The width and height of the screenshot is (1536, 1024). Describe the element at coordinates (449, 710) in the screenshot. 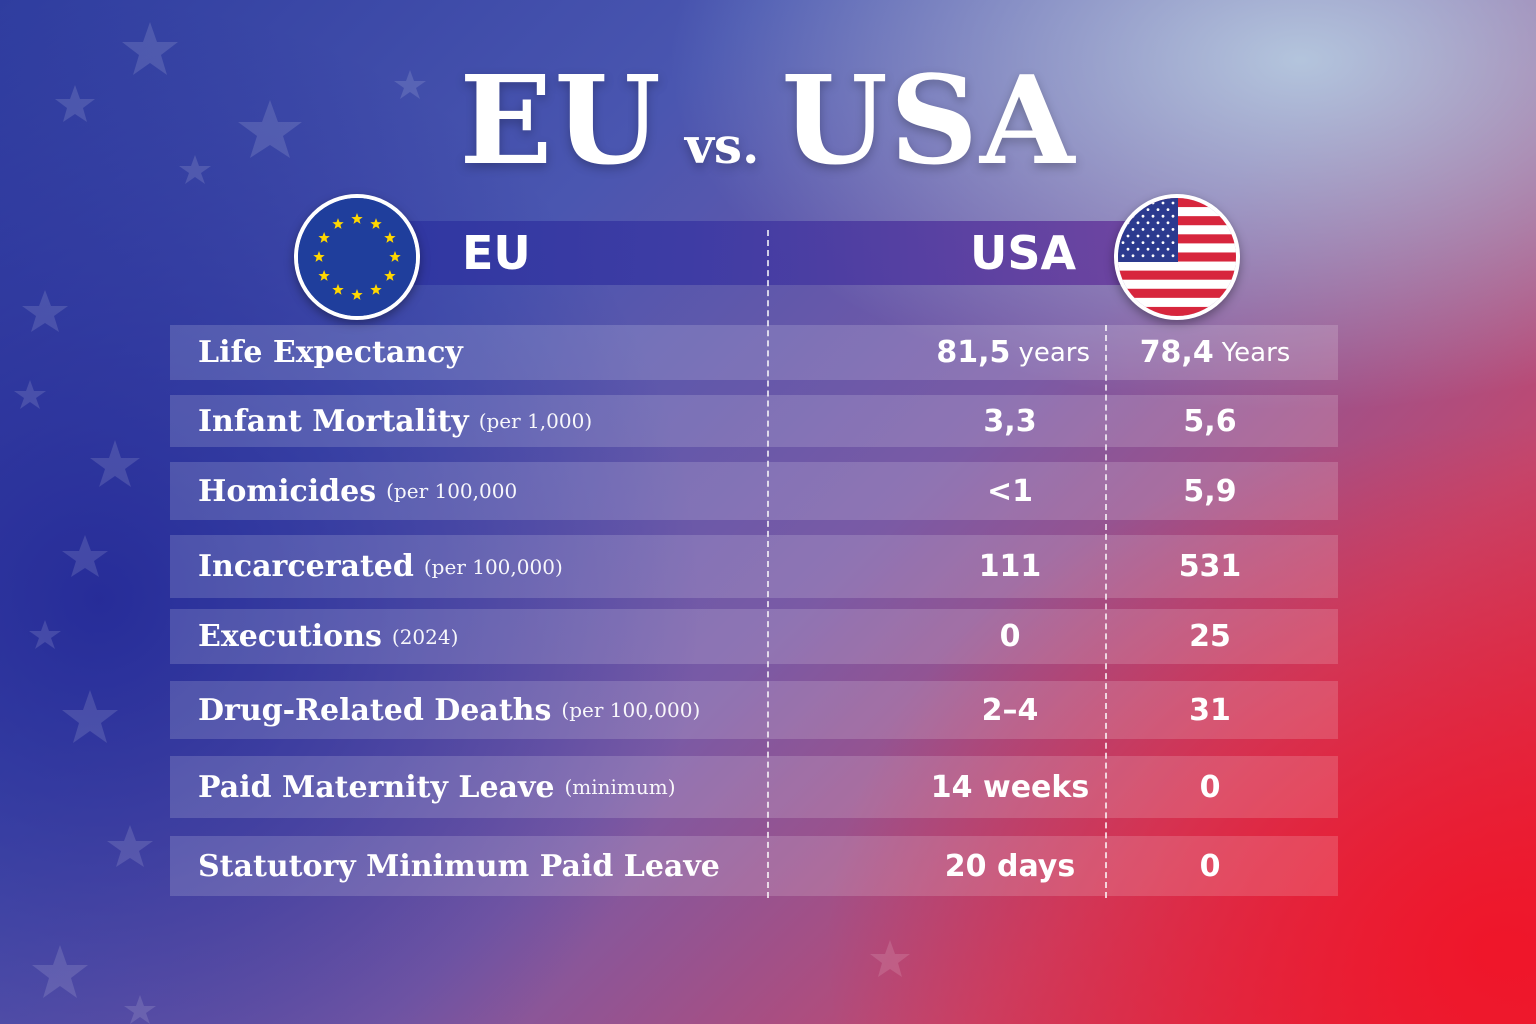

I see `row-label: Drug-Related Deaths (per 100,000)` at that location.